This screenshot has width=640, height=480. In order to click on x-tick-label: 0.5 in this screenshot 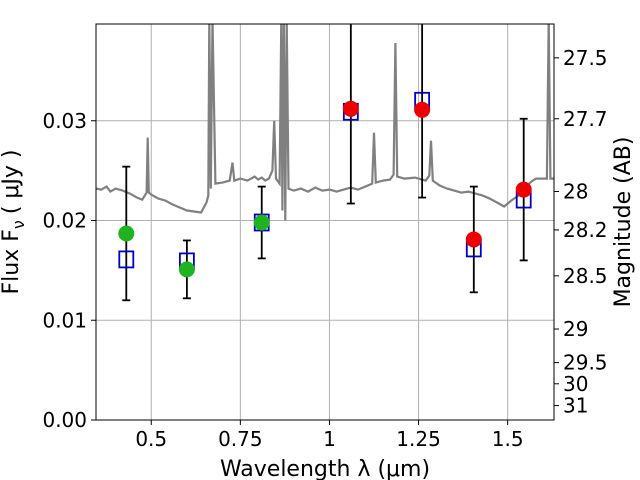, I will do `click(151, 439)`.